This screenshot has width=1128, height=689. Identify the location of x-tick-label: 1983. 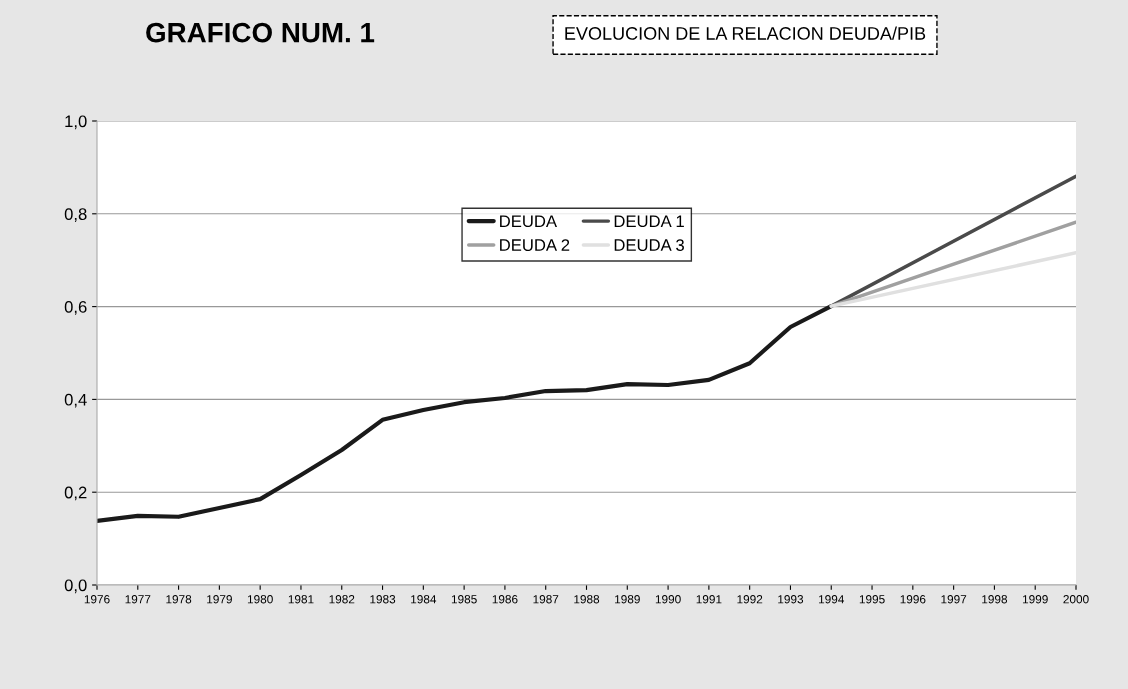
(383, 599).